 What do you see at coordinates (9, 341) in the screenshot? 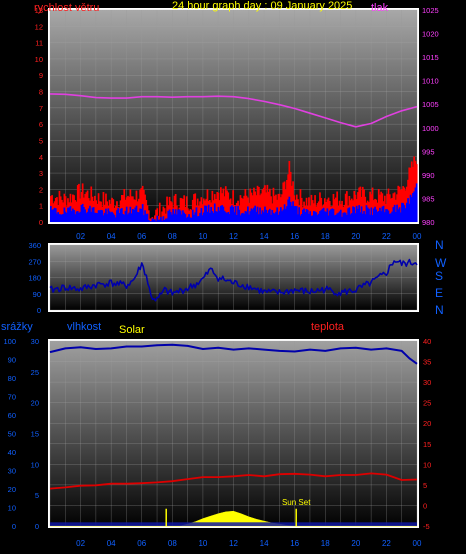
I see `rain-tick-label: 100` at bounding box center [9, 341].